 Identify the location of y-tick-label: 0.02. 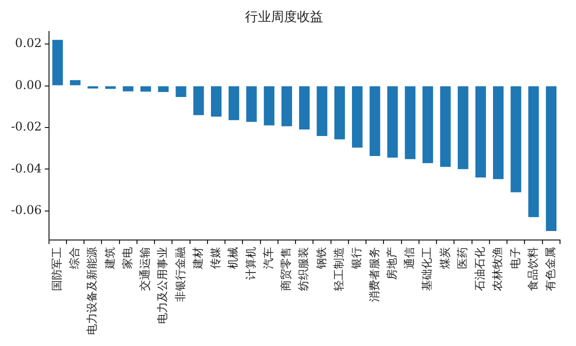
(28, 43).